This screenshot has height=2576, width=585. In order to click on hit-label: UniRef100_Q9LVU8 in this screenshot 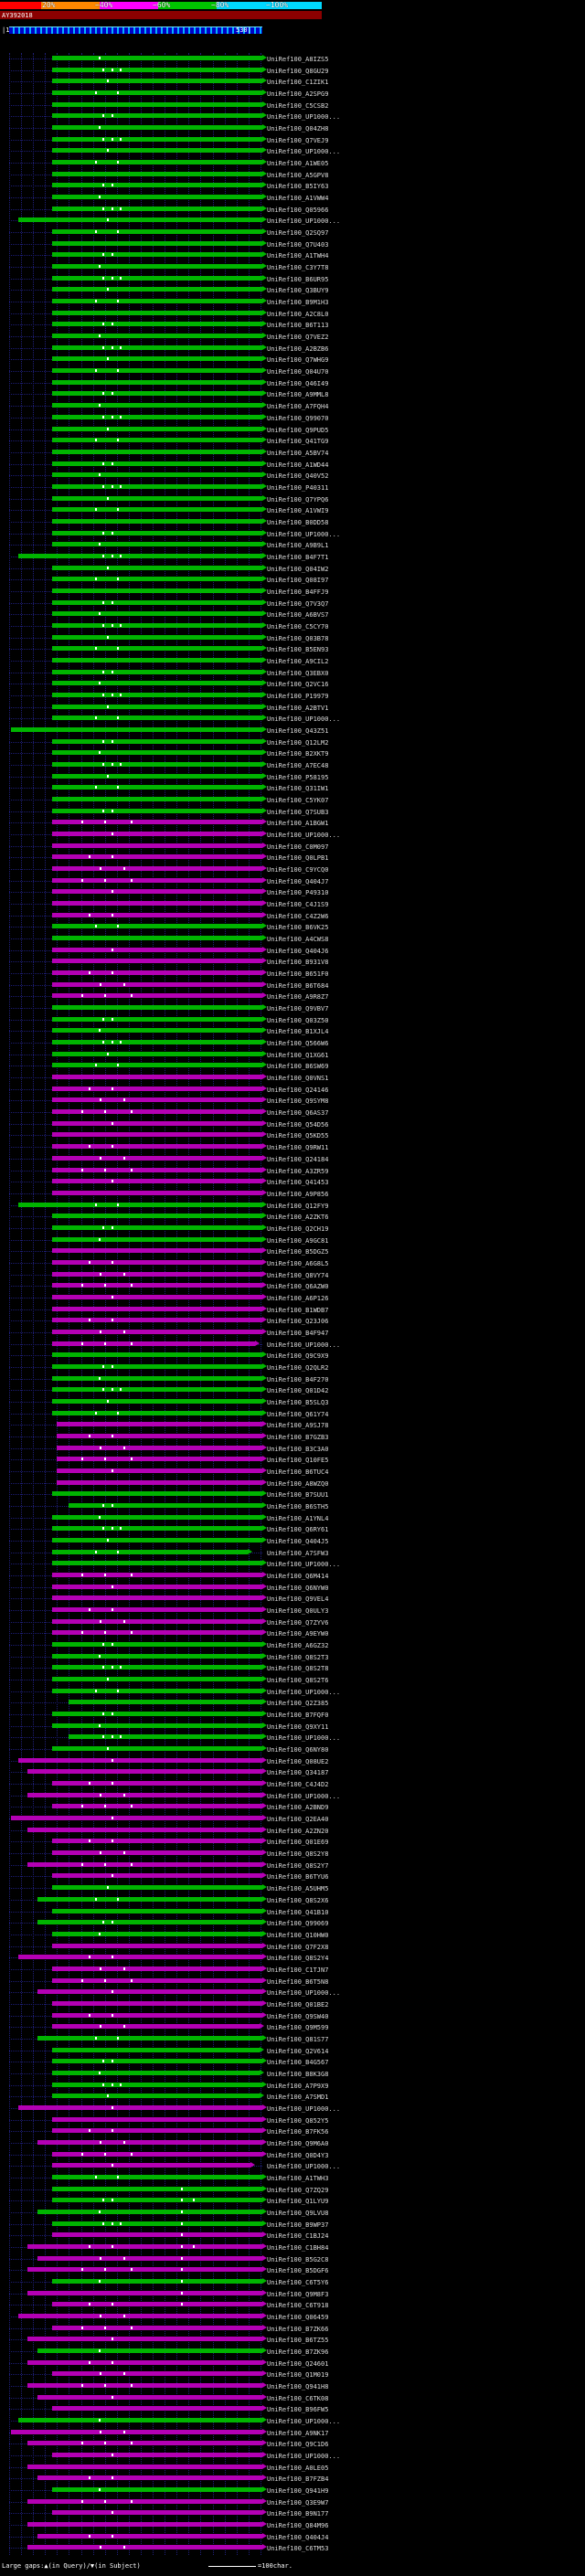, I will do `click(298, 2213)`.